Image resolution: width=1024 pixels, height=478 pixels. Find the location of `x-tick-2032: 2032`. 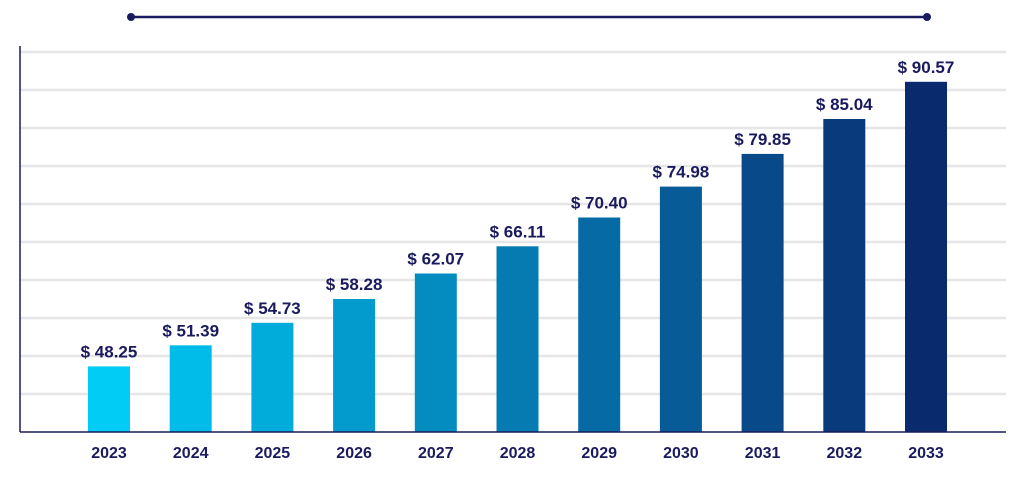

x-tick-2032: 2032 is located at coordinates (845, 453).